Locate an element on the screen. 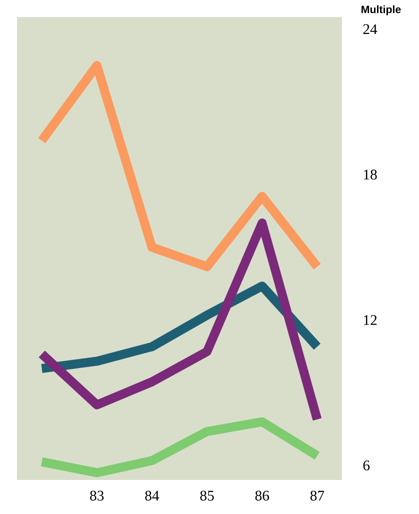 This screenshot has height=514, width=419. x-tick-label: 84 is located at coordinates (152, 495).